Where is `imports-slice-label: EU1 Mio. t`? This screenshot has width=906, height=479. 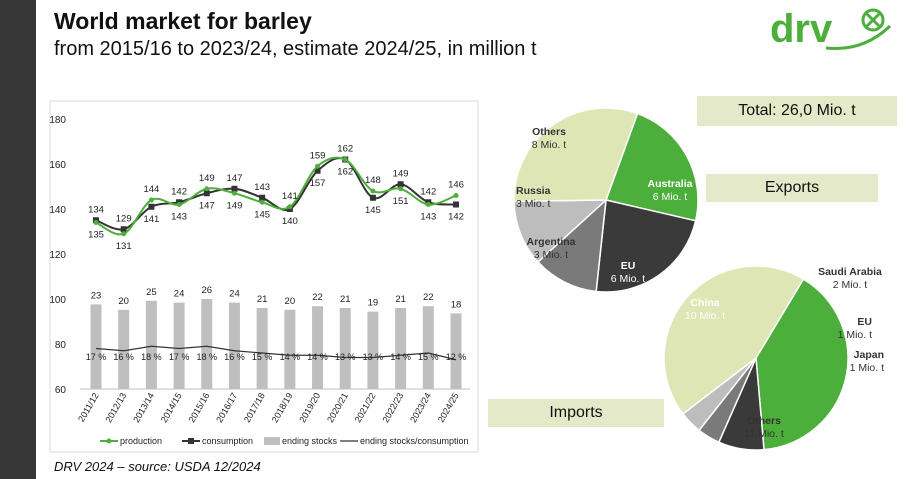 imports-slice-label: EU1 Mio. t is located at coordinates (855, 328).